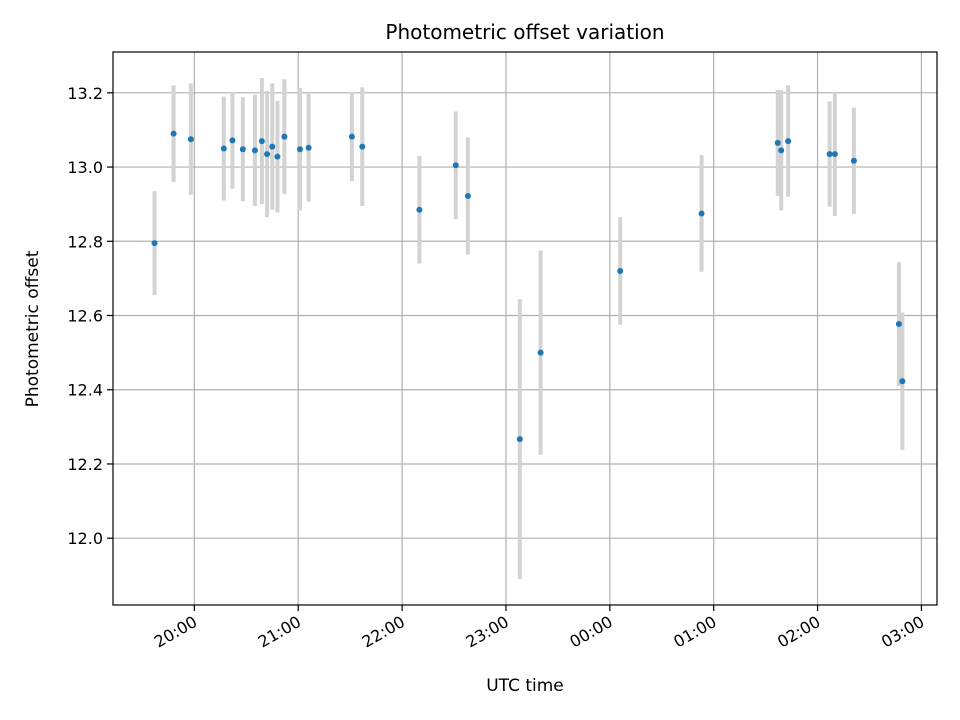  What do you see at coordinates (590, 632) in the screenshot?
I see `x-tick-label: 00:00` at bounding box center [590, 632].